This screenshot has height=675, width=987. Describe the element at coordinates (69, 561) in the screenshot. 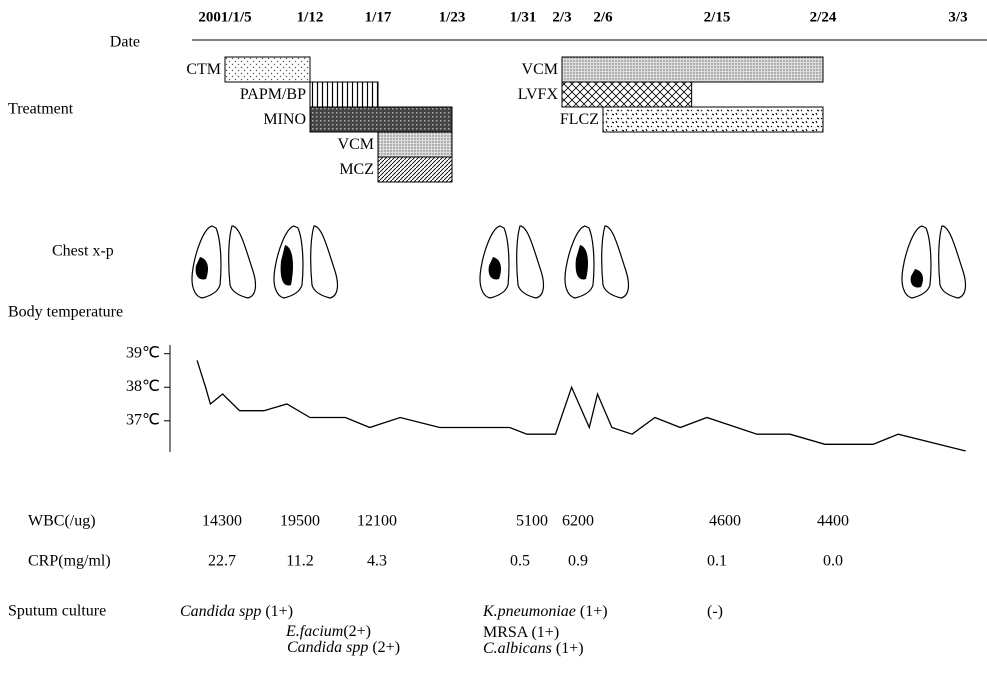

I see `row-label: CRP(mg/ml)` at that location.